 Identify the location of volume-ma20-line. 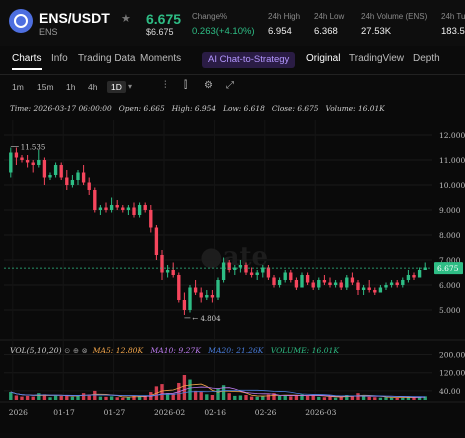
(218, 393).